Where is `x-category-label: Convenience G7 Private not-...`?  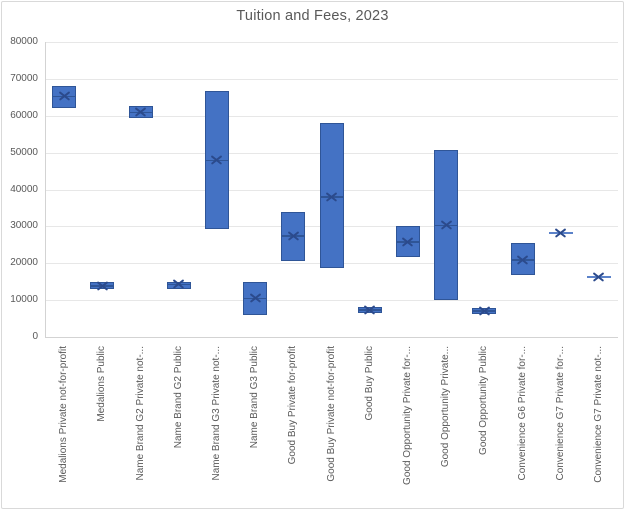 x-category-label: Convenience G7 Private not-... is located at coordinates (598, 414).